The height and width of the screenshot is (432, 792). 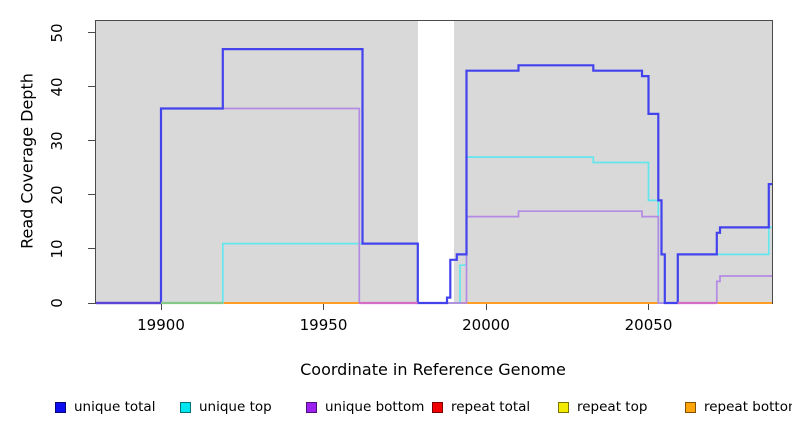 What do you see at coordinates (612, 407) in the screenshot?
I see `legend-label: repeat top` at bounding box center [612, 407].